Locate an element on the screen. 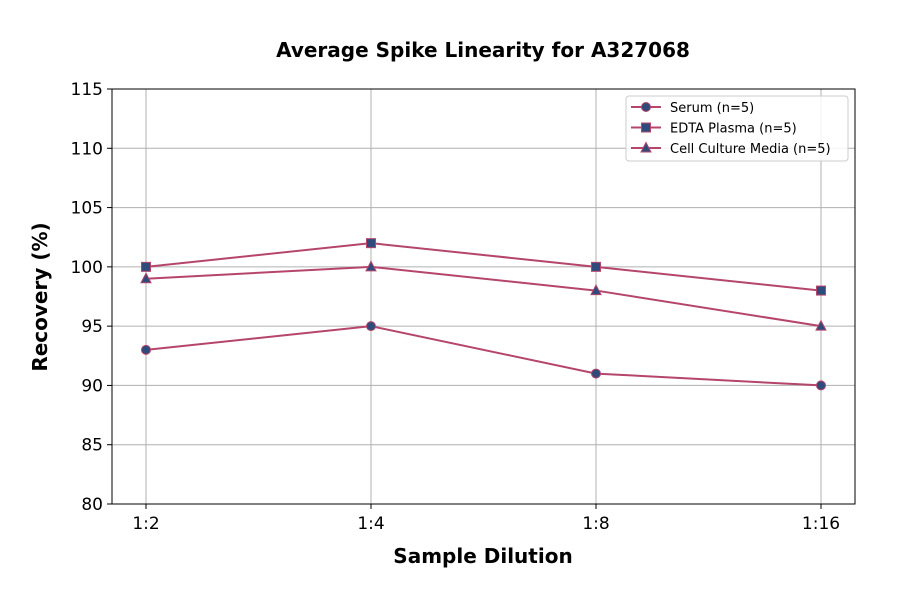 Image resolution: width=900 pixels, height=598 pixels. legend-label: Cell Culture Media (n=5) is located at coordinates (750, 149).